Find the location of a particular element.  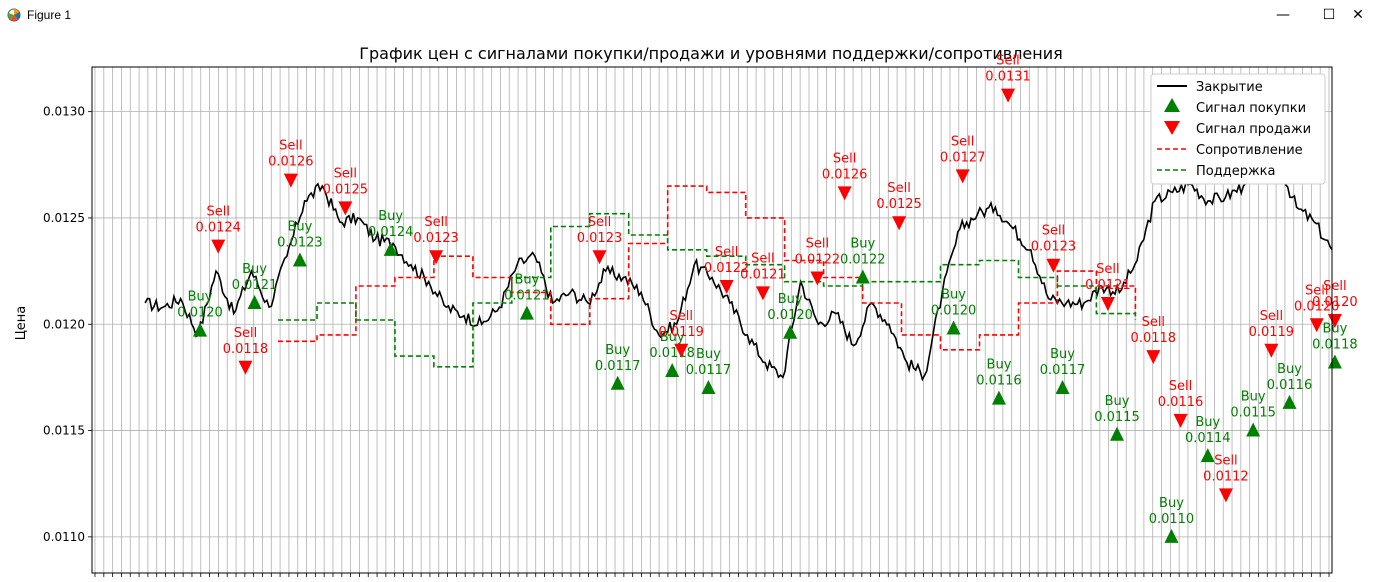

sell-signal-price: 0.0121 is located at coordinates (763, 274).